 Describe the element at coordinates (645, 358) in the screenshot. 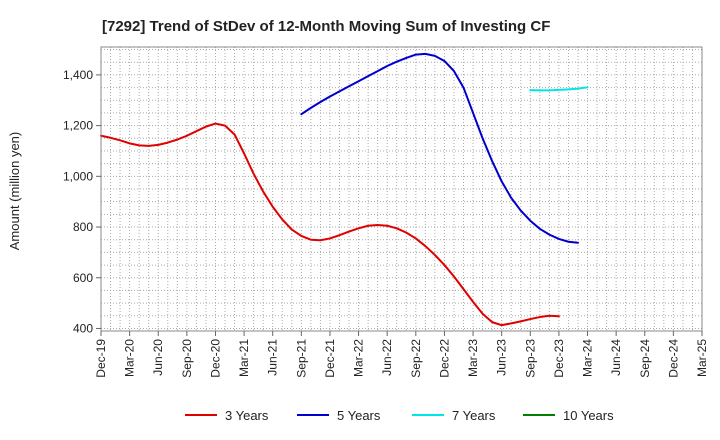

I see `x-tick-label: Sep-24` at that location.